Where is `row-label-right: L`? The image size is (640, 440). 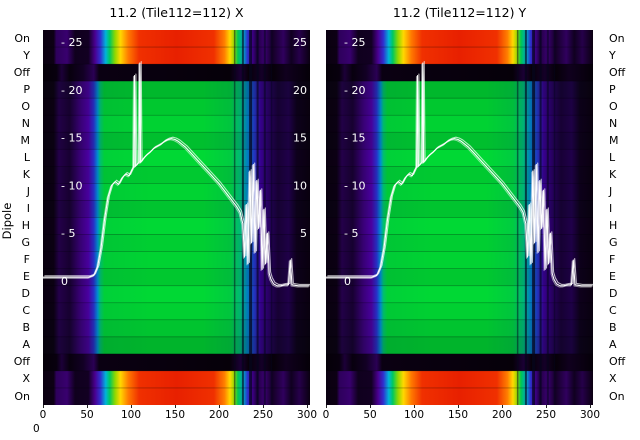
row-label-right: L is located at coordinates (612, 157).